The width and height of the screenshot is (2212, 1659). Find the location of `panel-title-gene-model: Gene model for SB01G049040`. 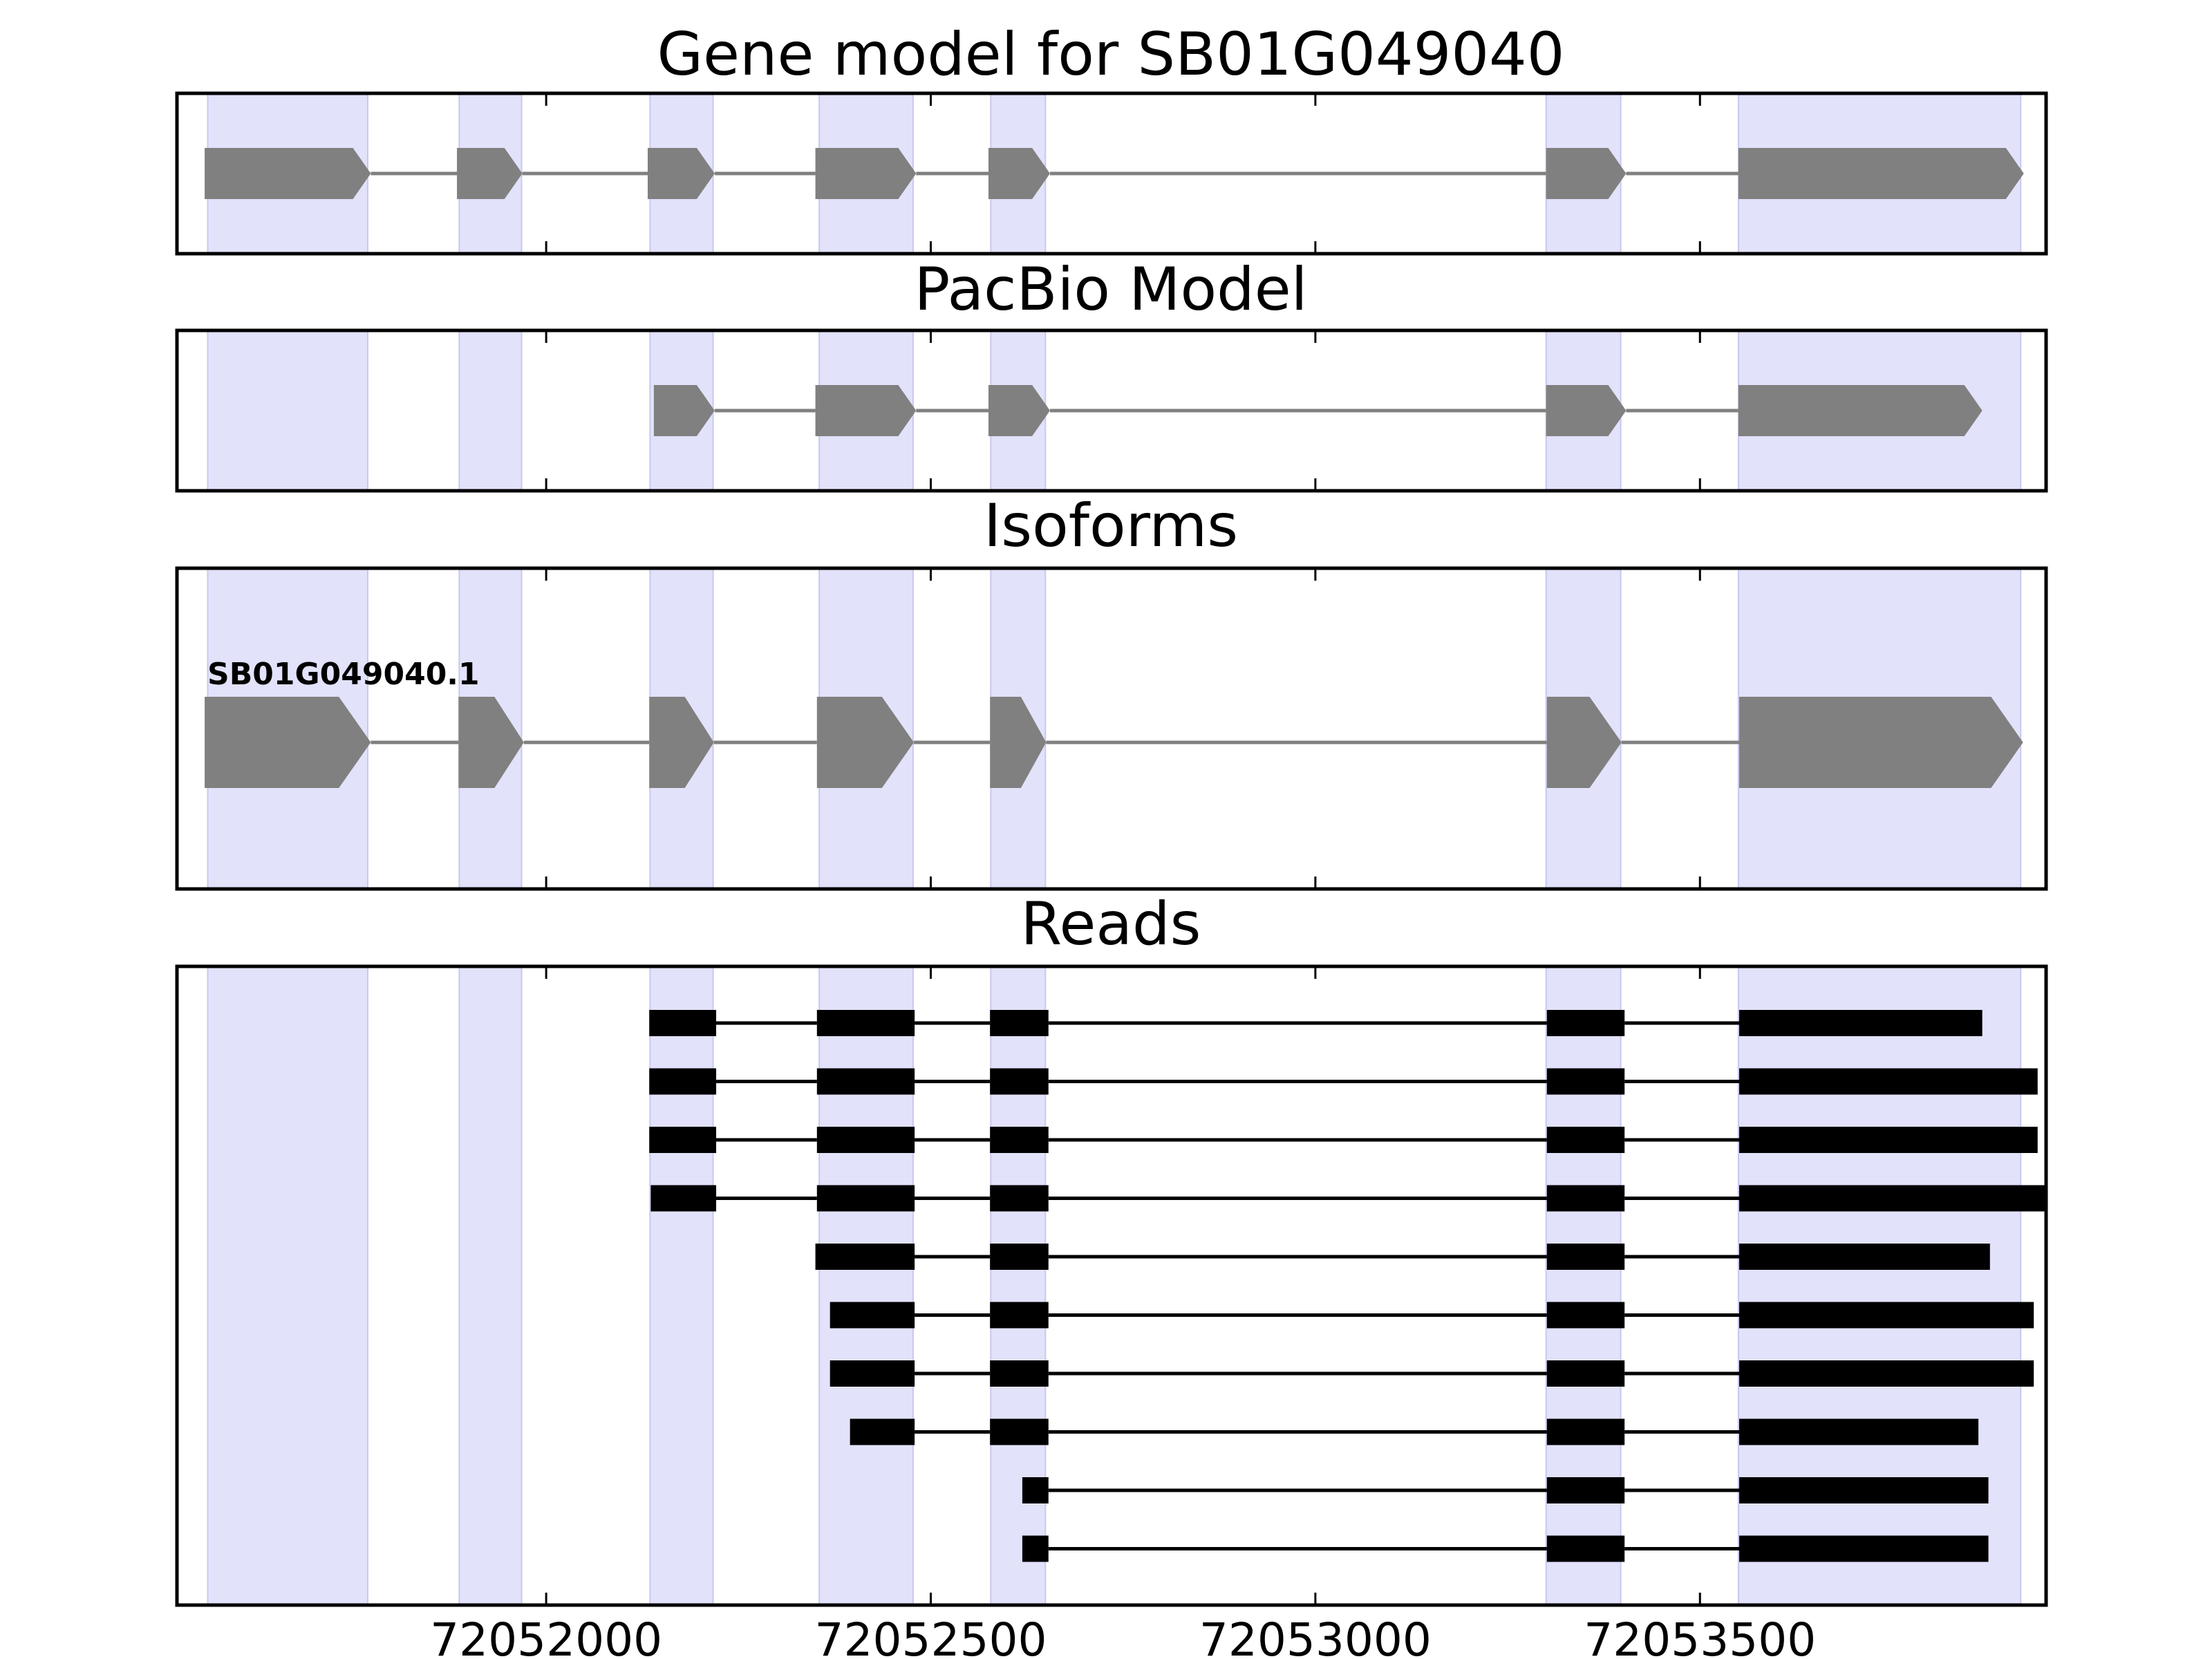

panel-title-gene-model: Gene model for SB01G049040 is located at coordinates (1111, 55).